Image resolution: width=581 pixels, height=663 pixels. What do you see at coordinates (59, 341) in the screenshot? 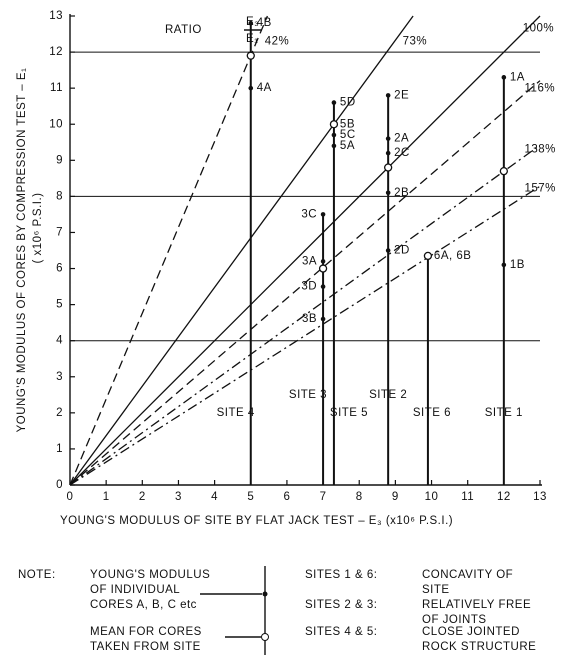
I see `y-tick-label: 4` at bounding box center [59, 341].